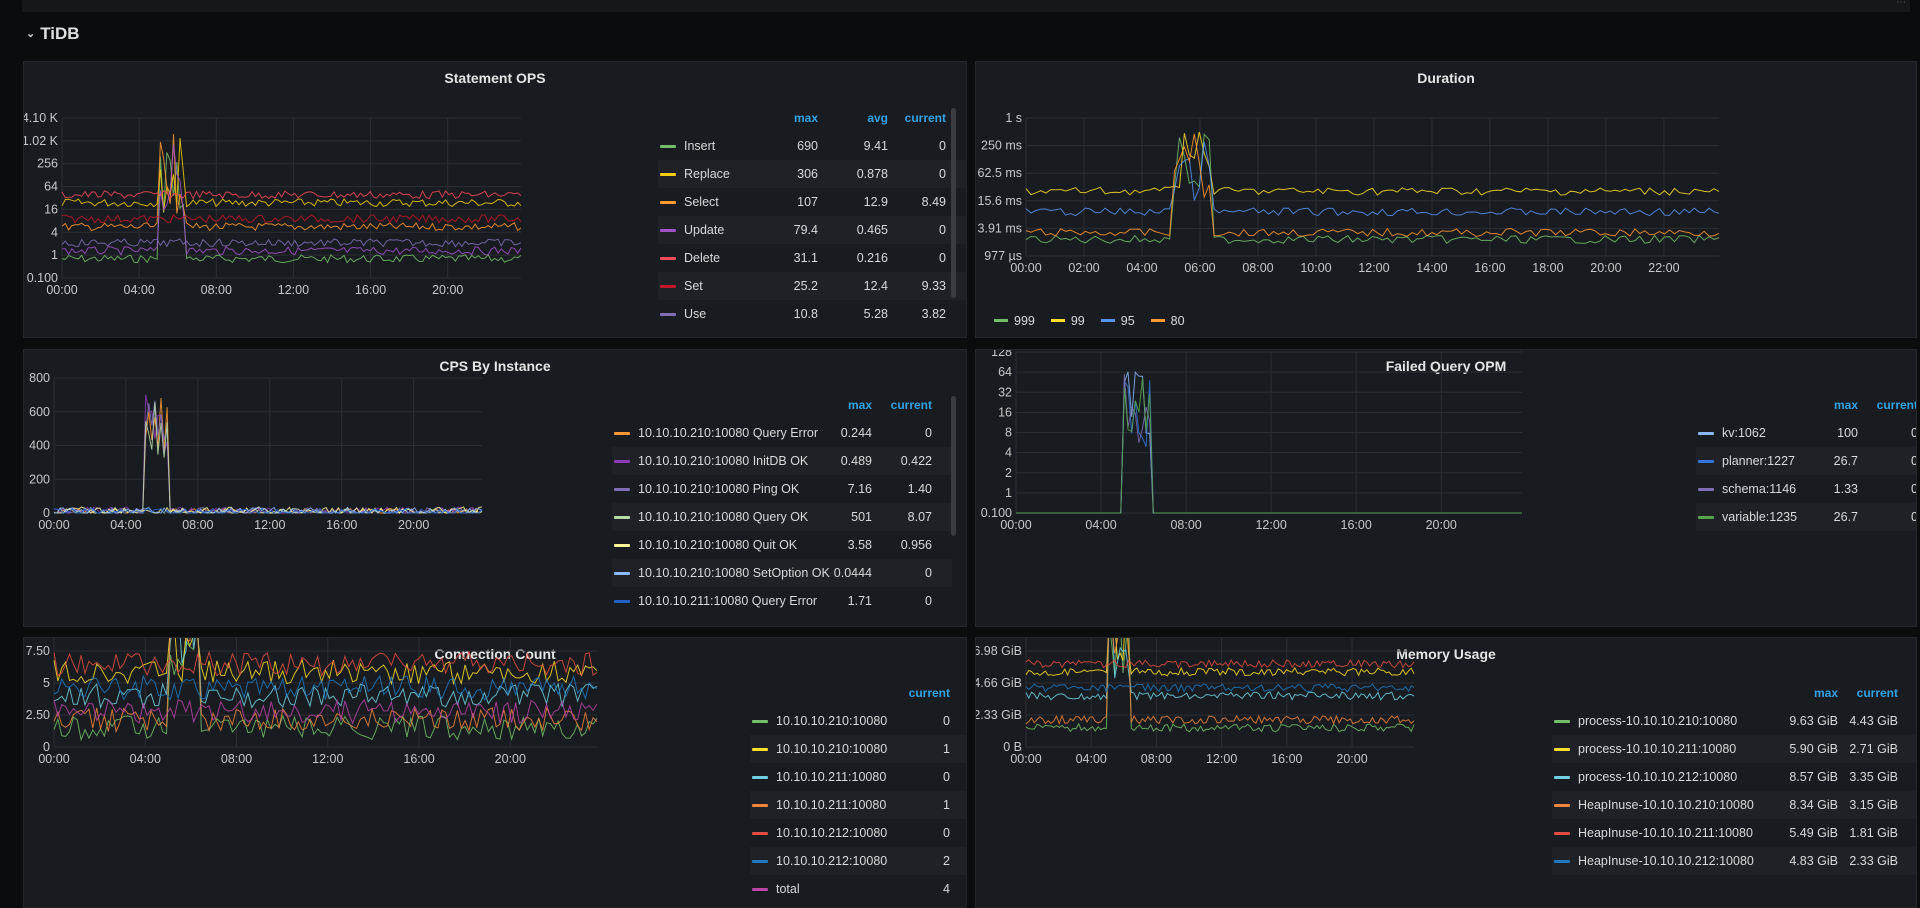 This screenshot has height=908, width=1920. I want to click on y-tick-label: 2.33 GiB, so click(998, 715).